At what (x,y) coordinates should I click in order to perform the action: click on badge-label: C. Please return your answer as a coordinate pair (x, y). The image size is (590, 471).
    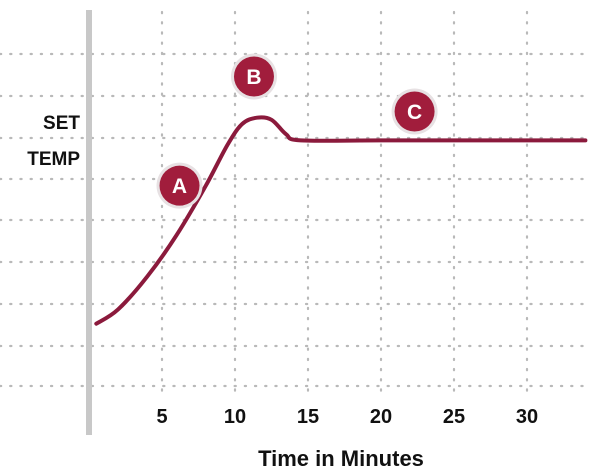
    Looking at the image, I should click on (414, 112).